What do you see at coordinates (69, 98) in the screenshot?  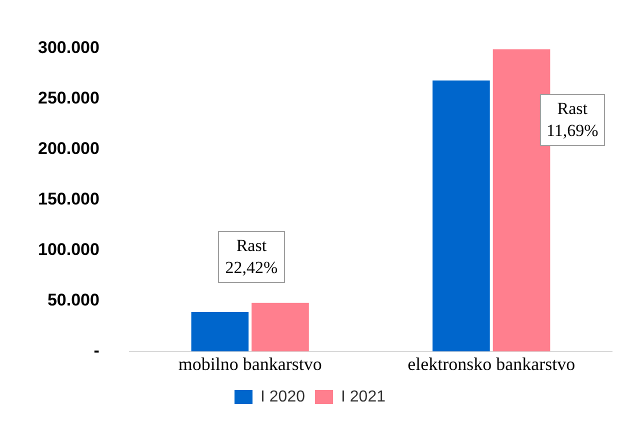 I see `y-tick-label: 250.000` at bounding box center [69, 98].